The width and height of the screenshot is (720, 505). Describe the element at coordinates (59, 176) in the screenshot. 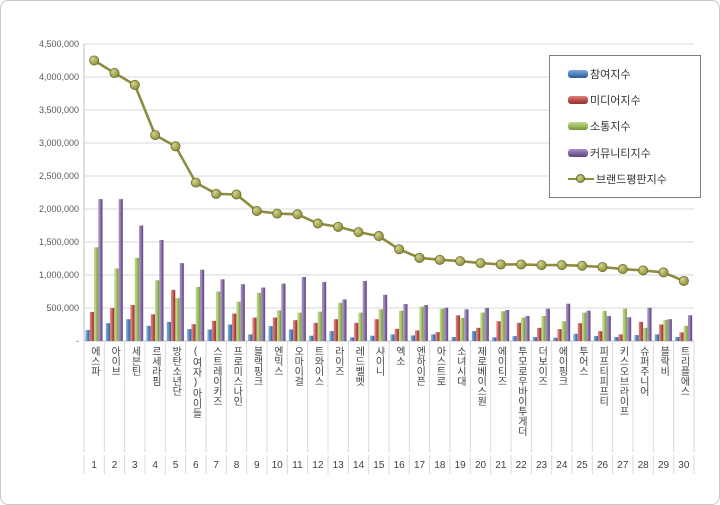

I see `y-axis-tick-label: 2,500,000` at that location.